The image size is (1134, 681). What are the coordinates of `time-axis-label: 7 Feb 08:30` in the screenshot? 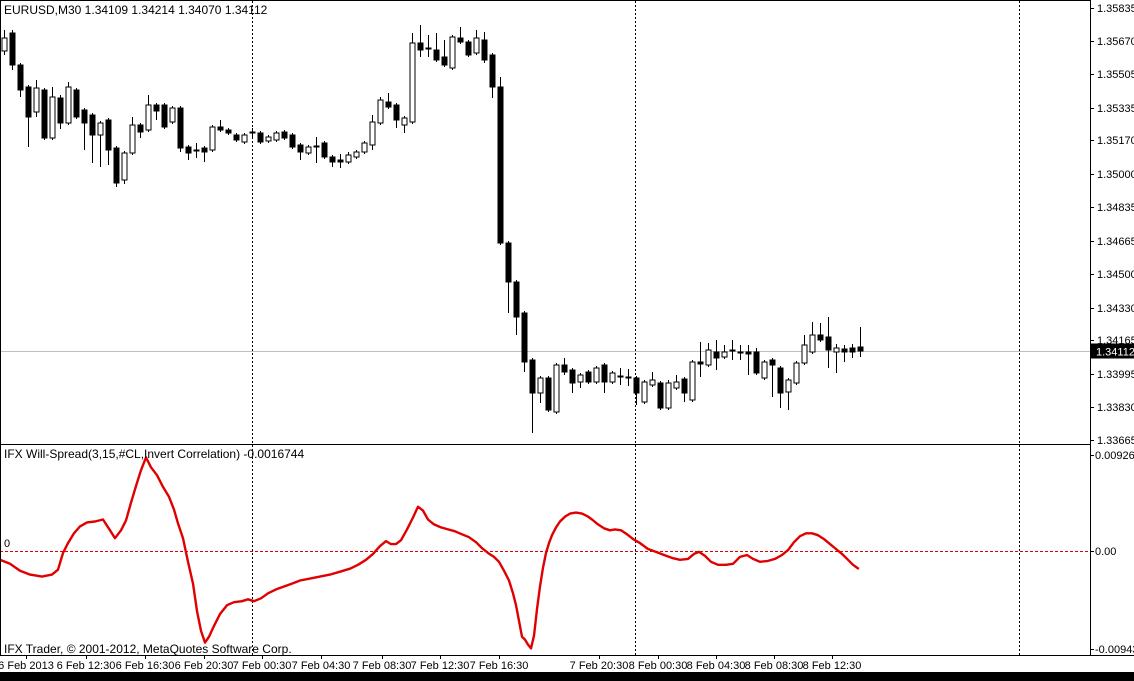 It's located at (382, 666).